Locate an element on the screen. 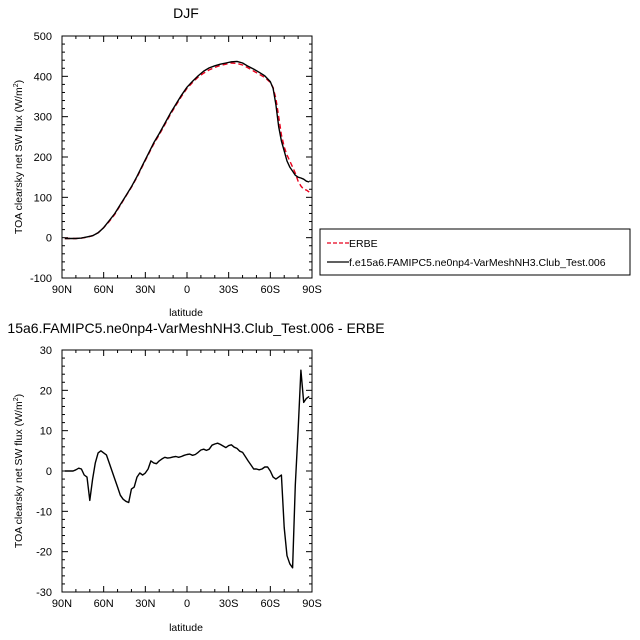 The width and height of the screenshot is (640, 640). top-y-tick-label: 0 is located at coordinates (49, 239).